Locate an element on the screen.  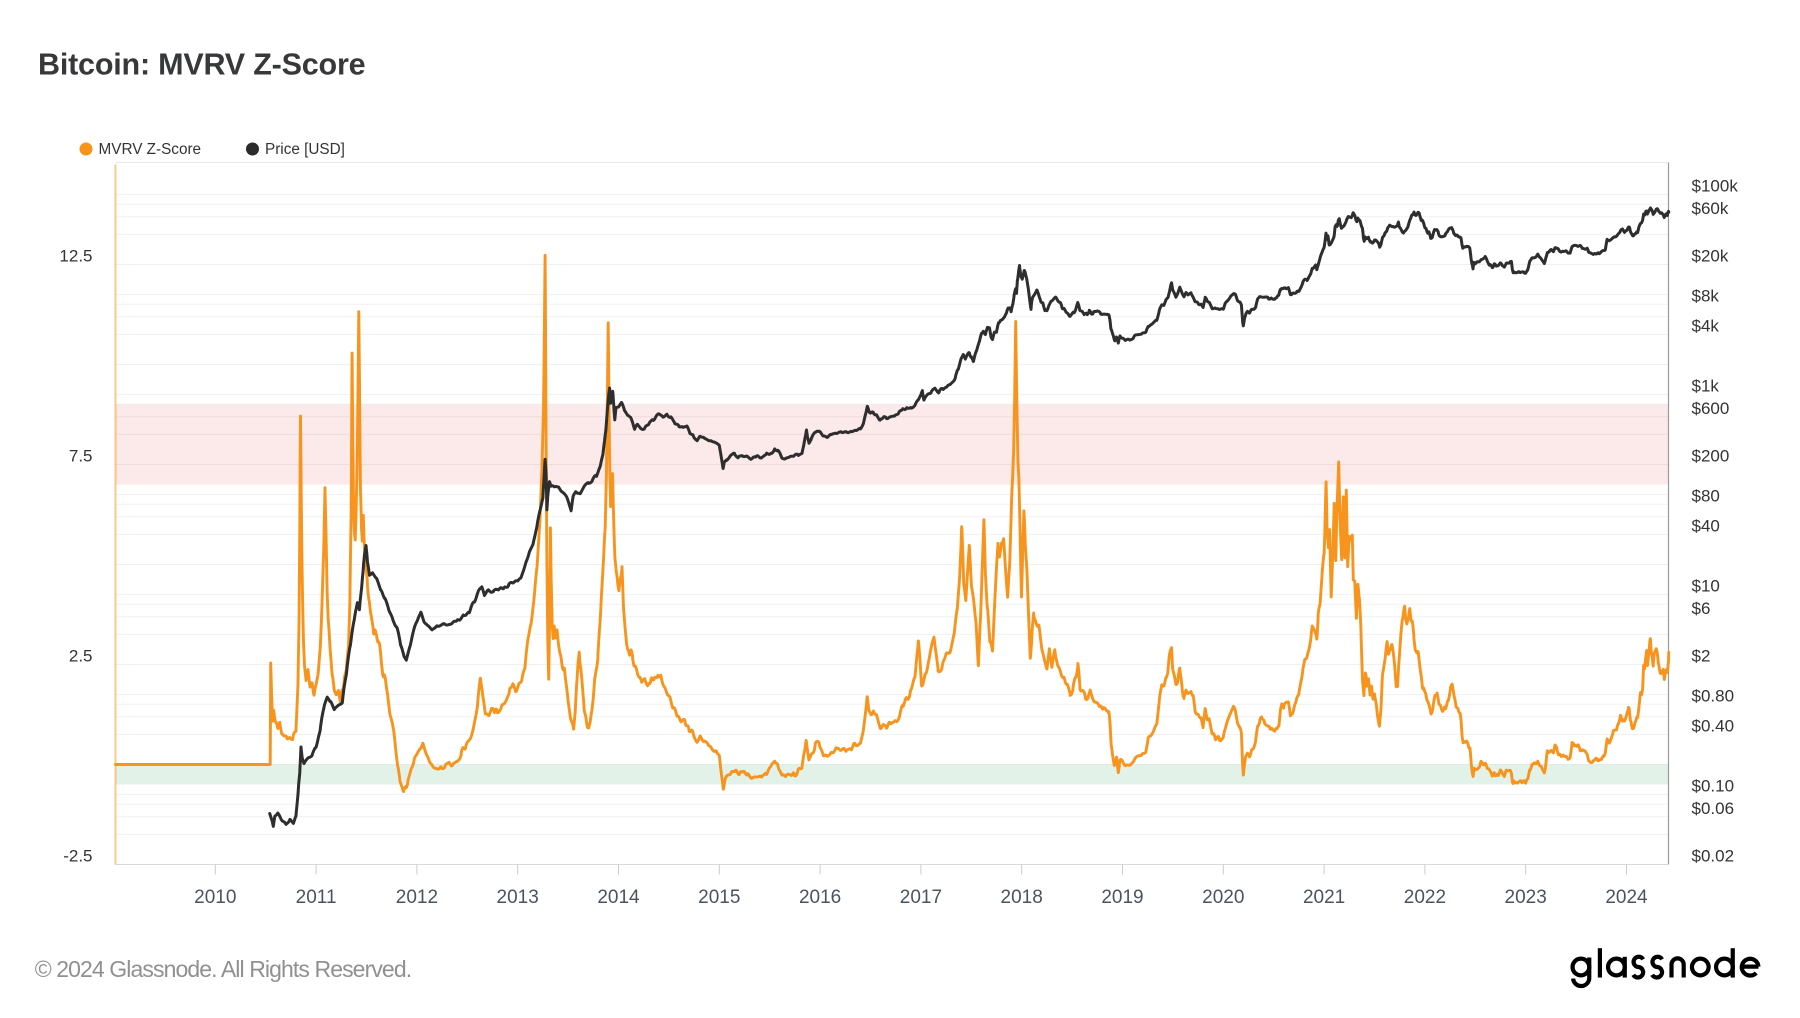
svg-text: $0.02 is located at coordinates (1713, 856).